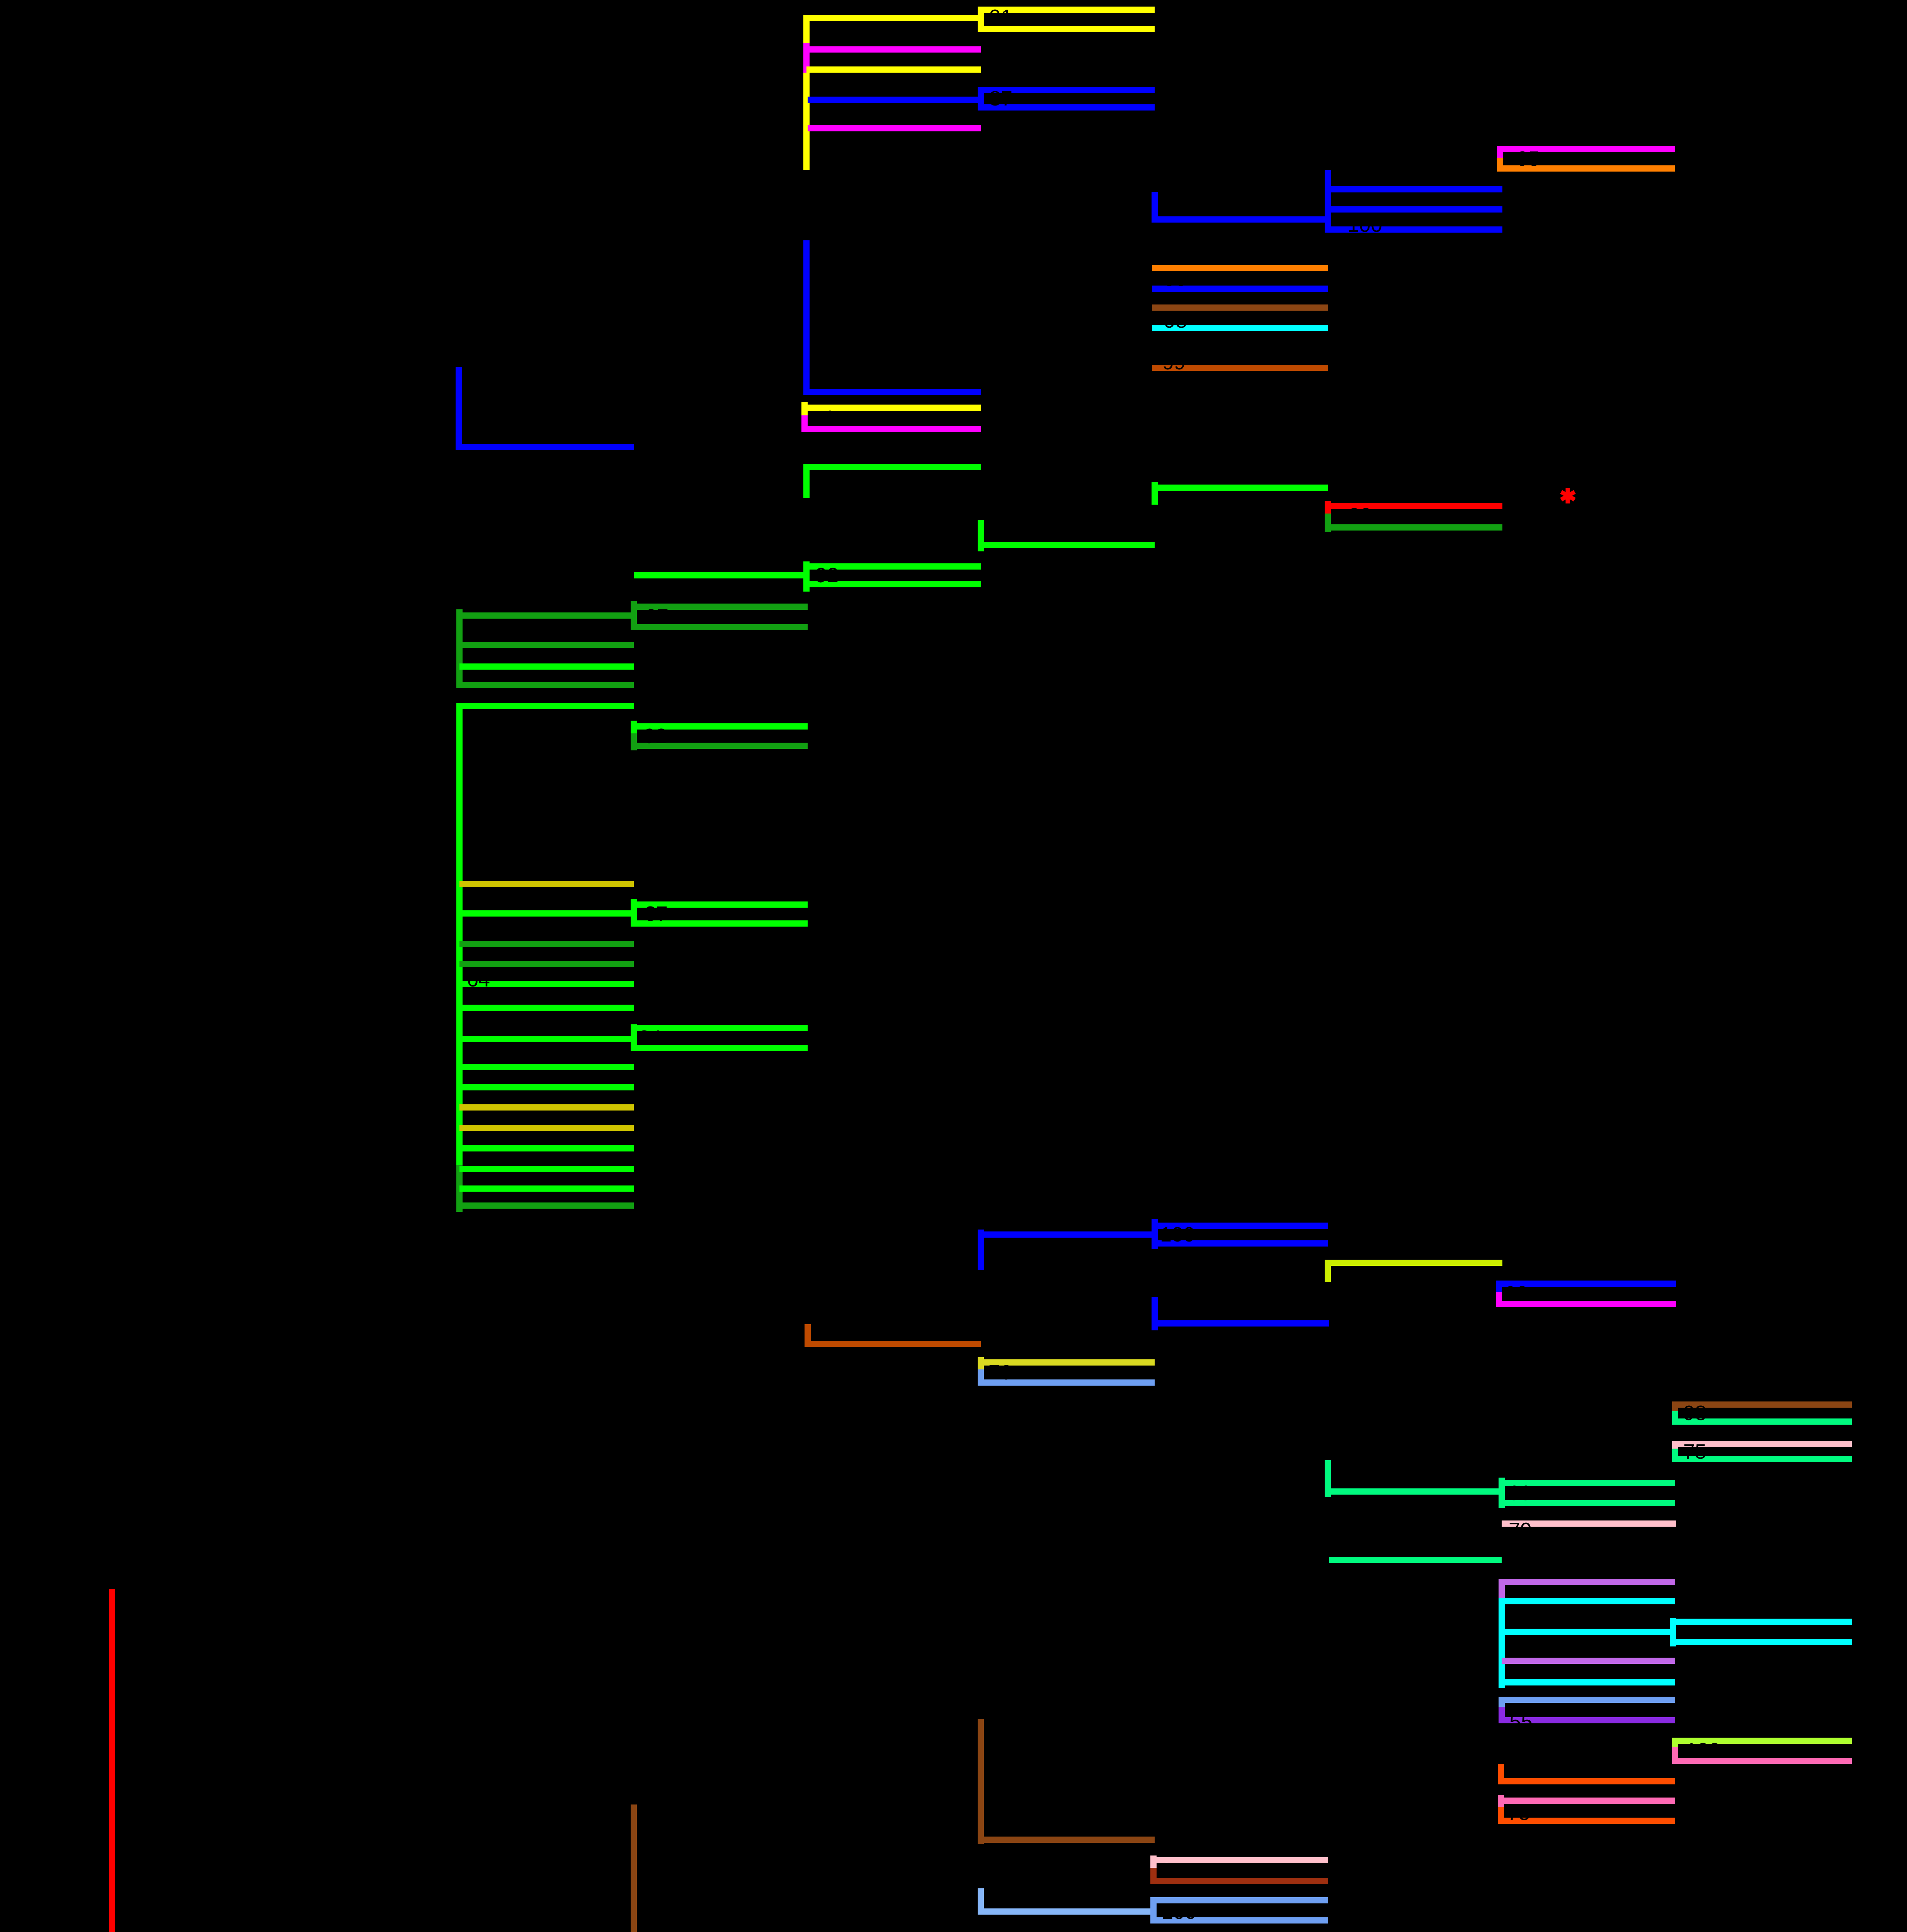 The width and height of the screenshot is (1907, 1932). Describe the element at coordinates (1529, 159) in the screenshot. I see `svg-text: 95` at that location.